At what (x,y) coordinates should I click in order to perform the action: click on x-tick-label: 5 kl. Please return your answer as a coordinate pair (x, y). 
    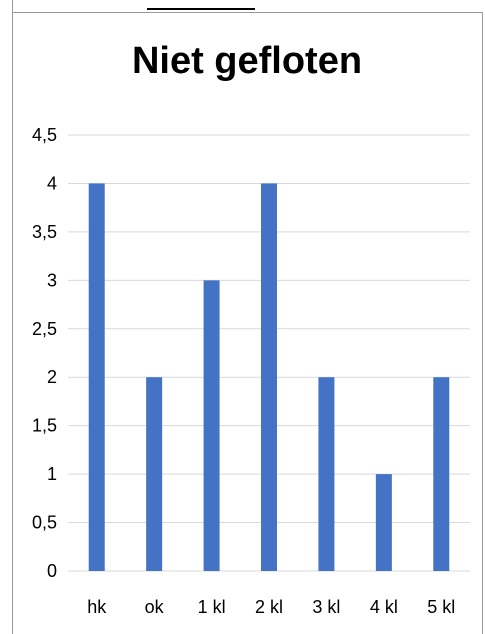
    Looking at the image, I should click on (441, 607).